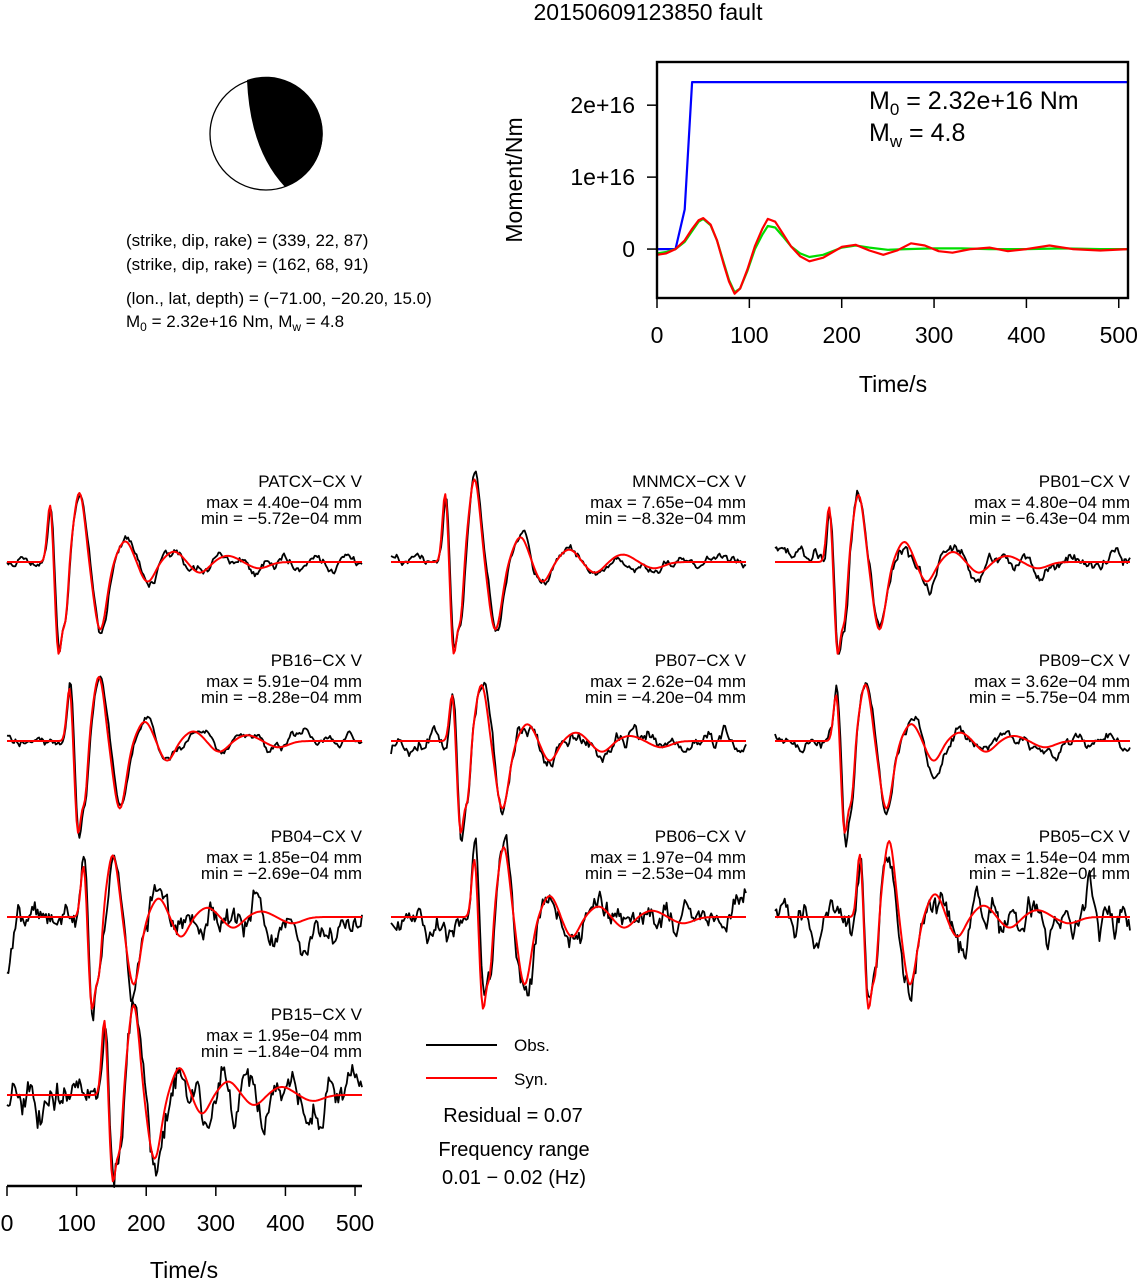  Describe the element at coordinates (513, 1150) in the screenshot. I see `frequency-range-label: Frequency range` at that location.